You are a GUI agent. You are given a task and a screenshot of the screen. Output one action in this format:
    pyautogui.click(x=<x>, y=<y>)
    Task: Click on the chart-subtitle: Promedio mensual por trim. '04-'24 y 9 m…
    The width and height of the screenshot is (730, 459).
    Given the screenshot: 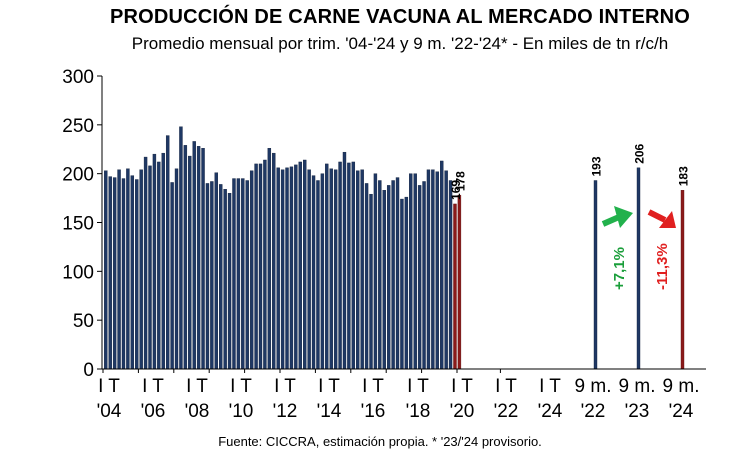 What is the action you would take?
    pyautogui.click(x=400, y=43)
    